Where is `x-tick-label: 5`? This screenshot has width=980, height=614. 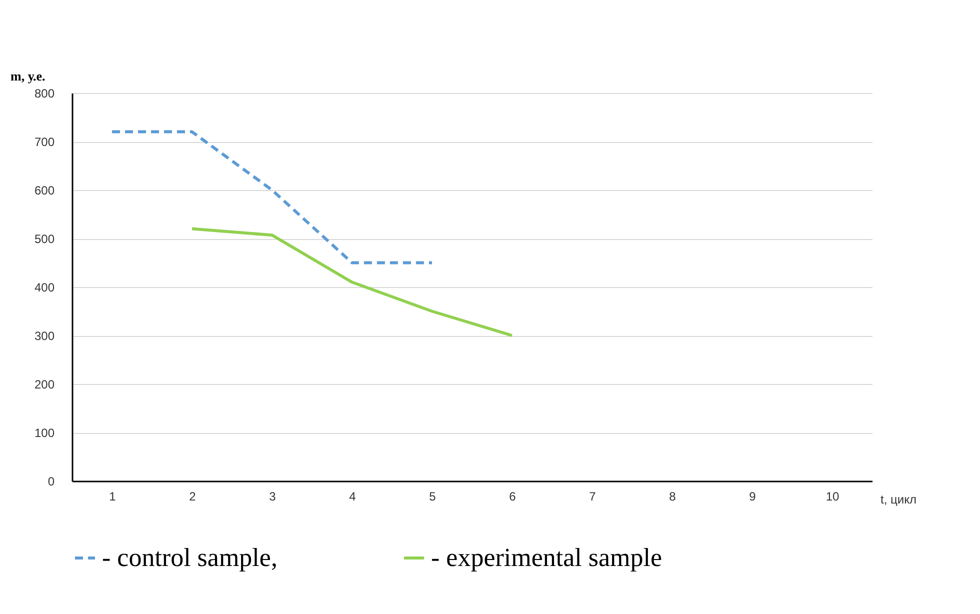 x-tick-label: 5 is located at coordinates (432, 497).